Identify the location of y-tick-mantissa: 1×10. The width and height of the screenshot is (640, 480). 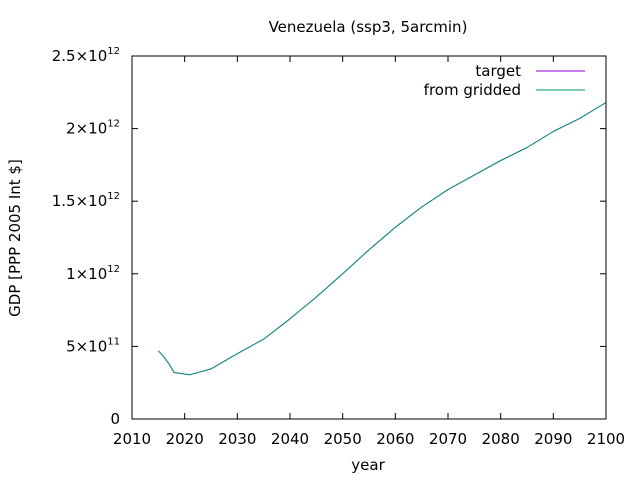
(86, 274).